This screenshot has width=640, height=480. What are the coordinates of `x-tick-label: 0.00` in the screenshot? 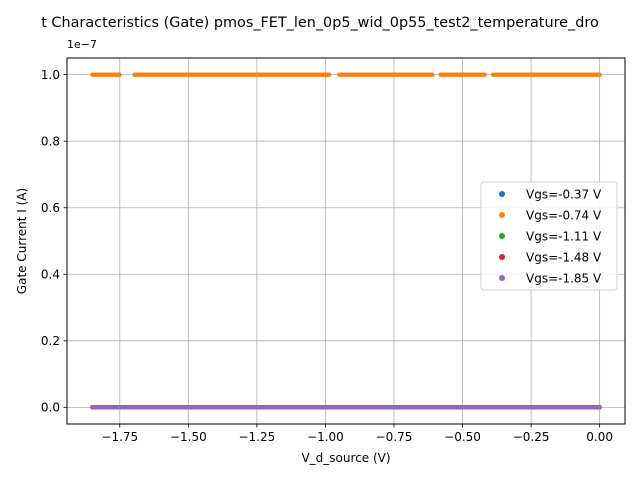 It's located at (599, 437).